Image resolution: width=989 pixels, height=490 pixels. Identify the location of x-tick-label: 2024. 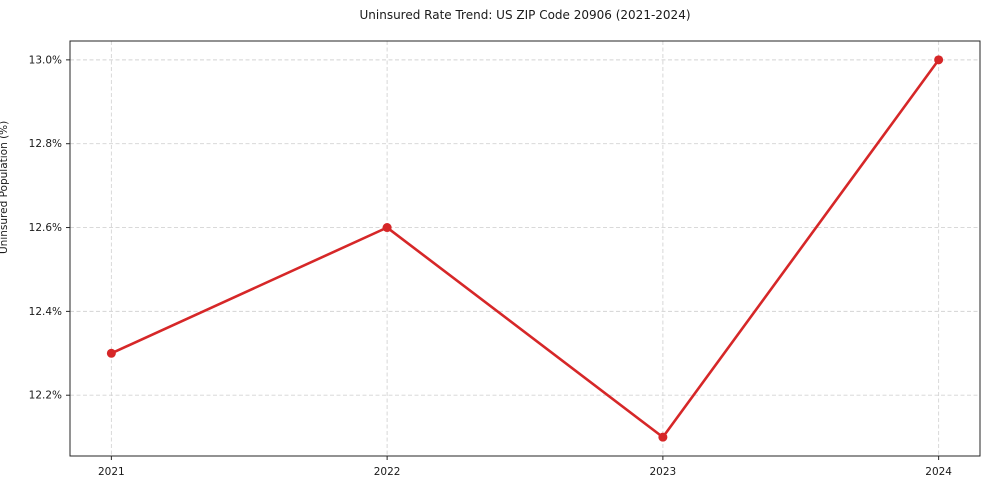
(938, 472).